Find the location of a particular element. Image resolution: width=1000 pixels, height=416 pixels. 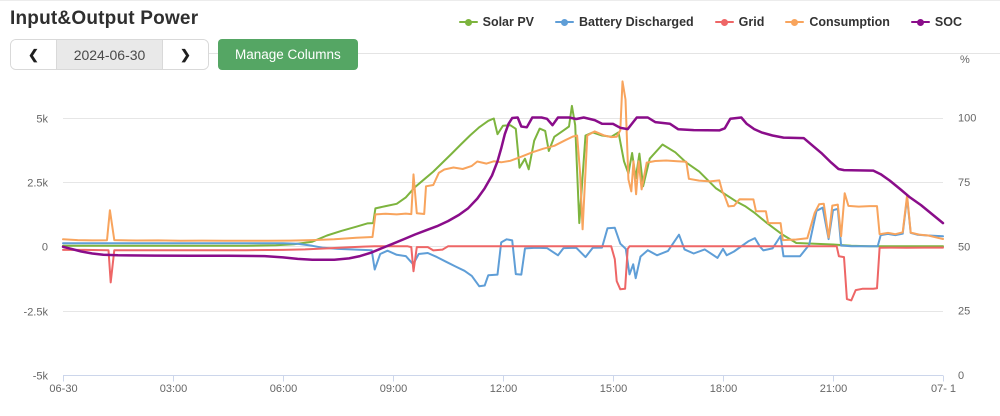

date-value: 2024-06-30 is located at coordinates (109, 54).